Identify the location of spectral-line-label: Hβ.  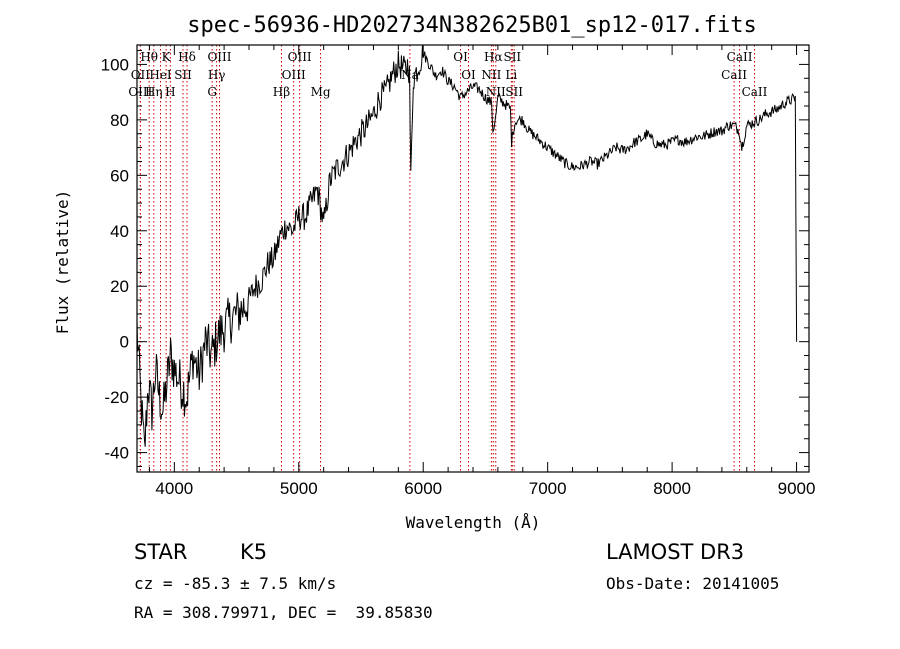
(281, 92).